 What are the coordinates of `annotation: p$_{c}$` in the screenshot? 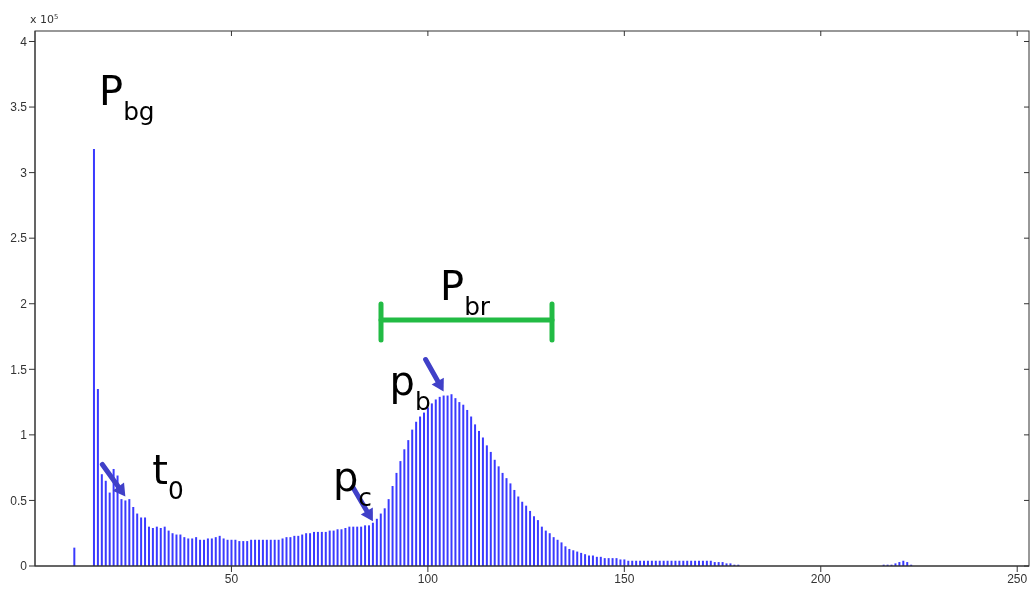 It's located at (352, 483).